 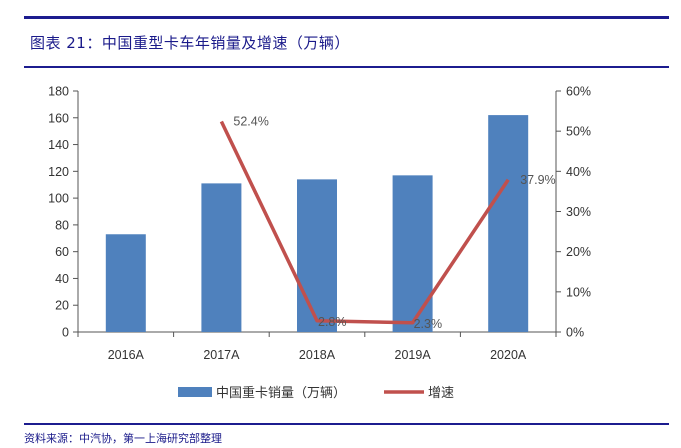 What do you see at coordinates (578, 212) in the screenshot?
I see `right-tick-label: 30%` at bounding box center [578, 212].